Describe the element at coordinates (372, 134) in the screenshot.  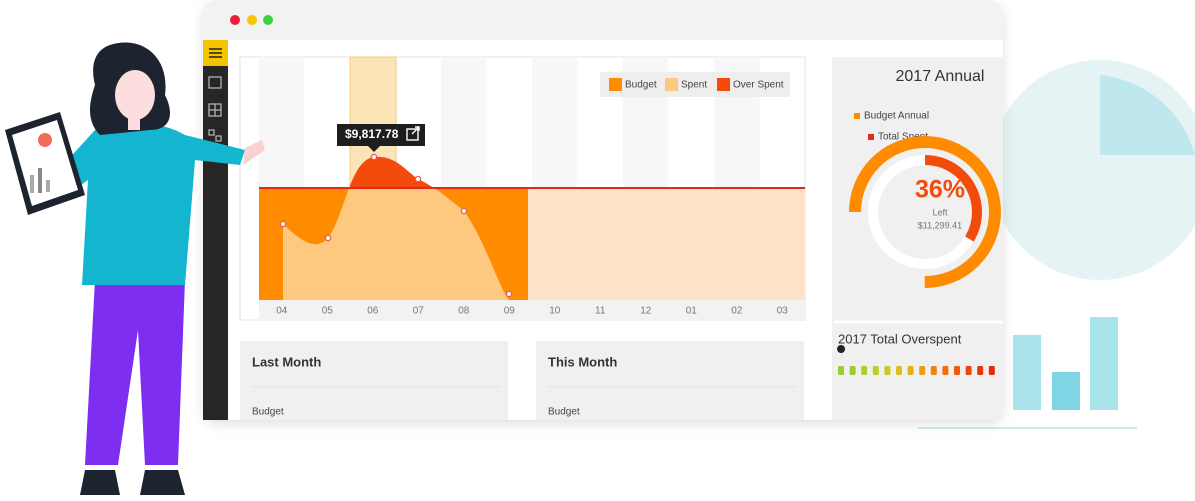
I see `tooltip-value: $9,817.78` at that location.